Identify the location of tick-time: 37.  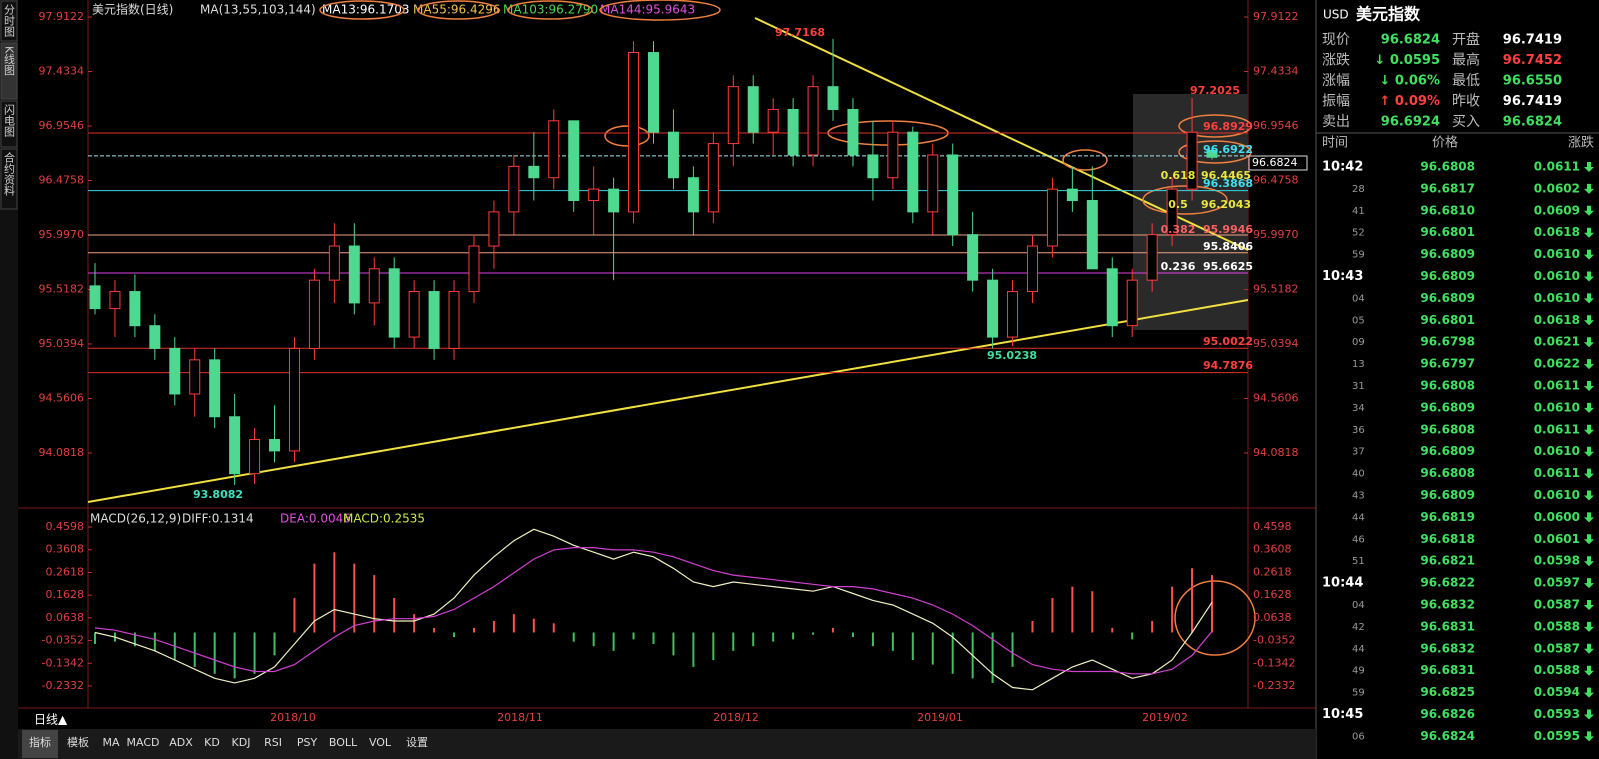
(1358, 452).